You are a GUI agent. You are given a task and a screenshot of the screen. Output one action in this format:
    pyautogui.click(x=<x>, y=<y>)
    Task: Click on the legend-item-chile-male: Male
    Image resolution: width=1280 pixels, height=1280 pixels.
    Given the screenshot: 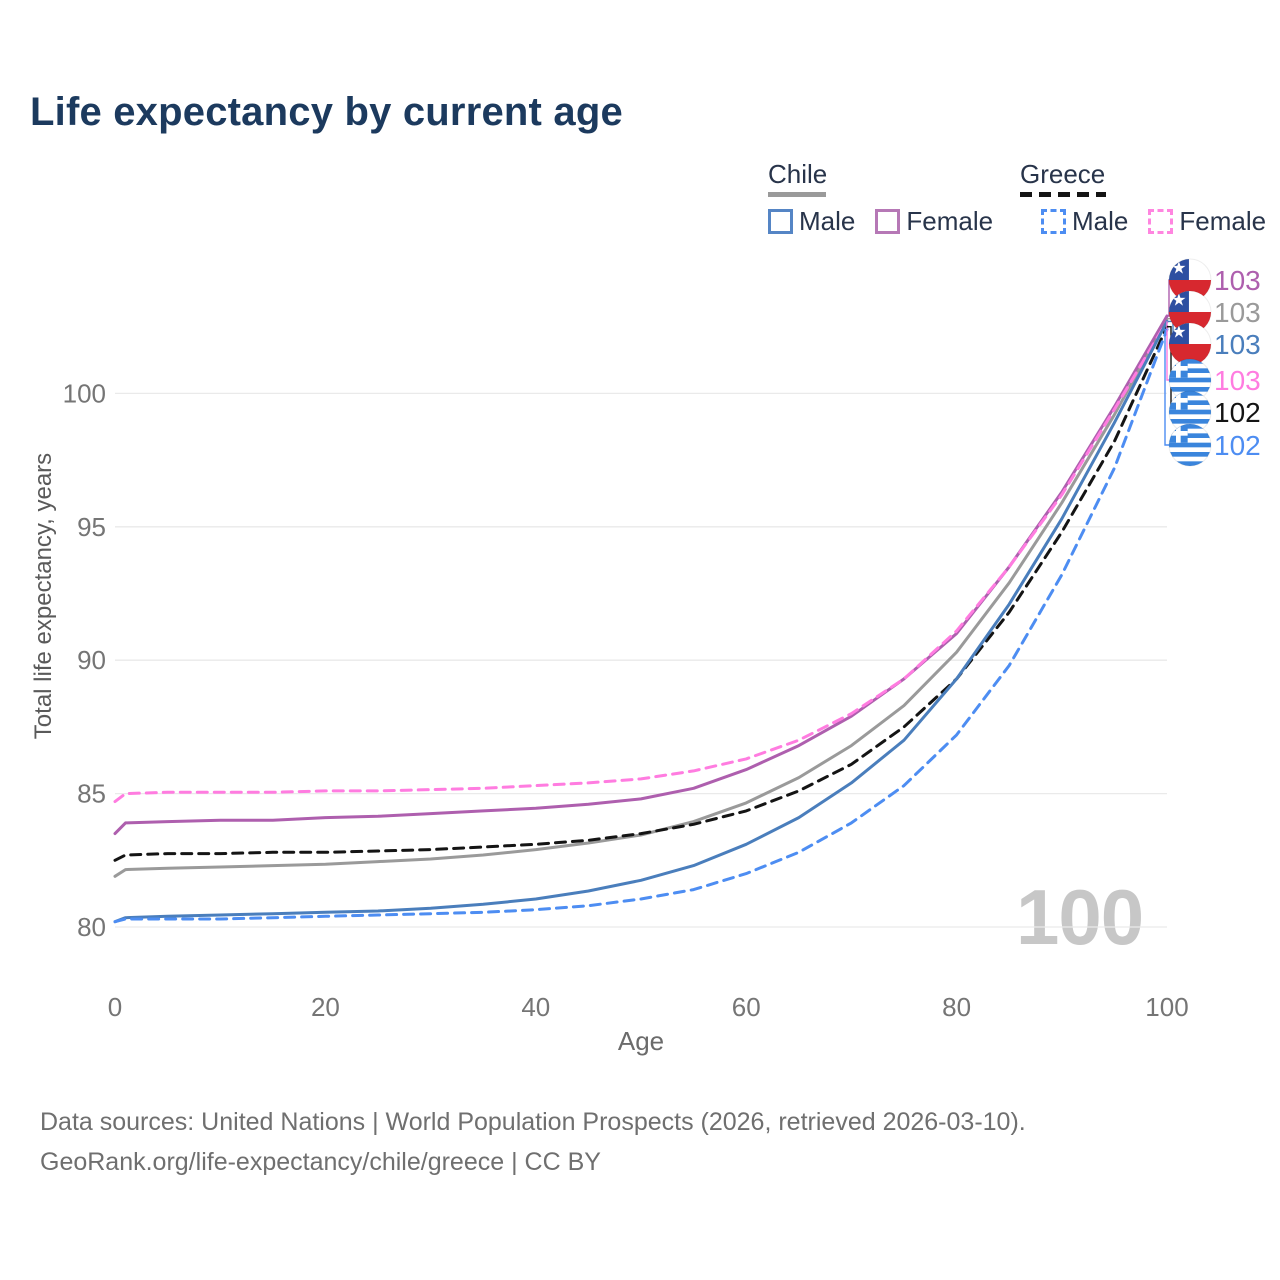 What is the action you would take?
    pyautogui.click(x=811, y=221)
    